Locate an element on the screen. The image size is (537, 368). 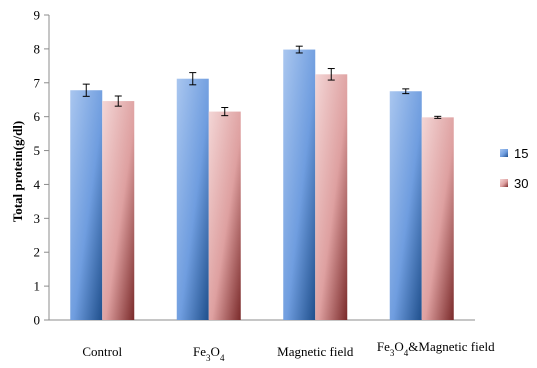
legend-label: 15 is located at coordinates (521, 153).